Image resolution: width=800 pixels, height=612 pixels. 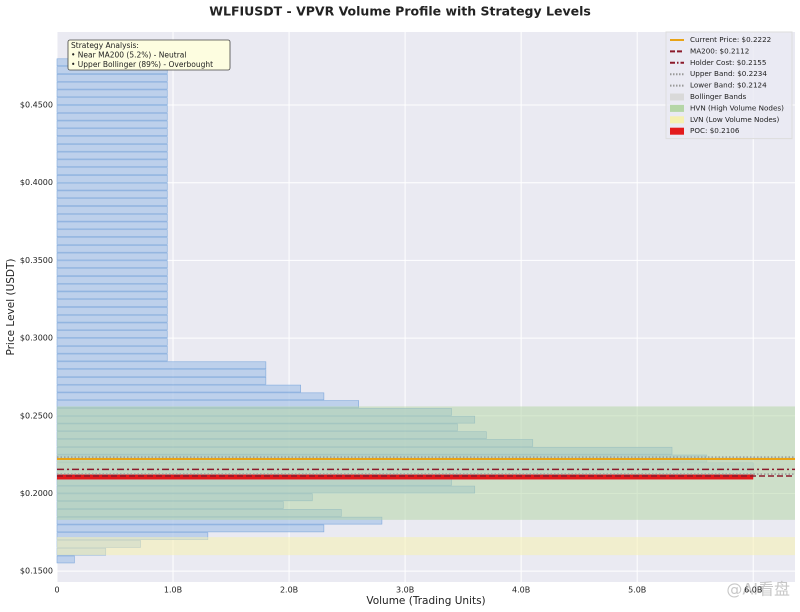 I want to click on x-axis-label: Volume (Trading Units), so click(x=425, y=601).